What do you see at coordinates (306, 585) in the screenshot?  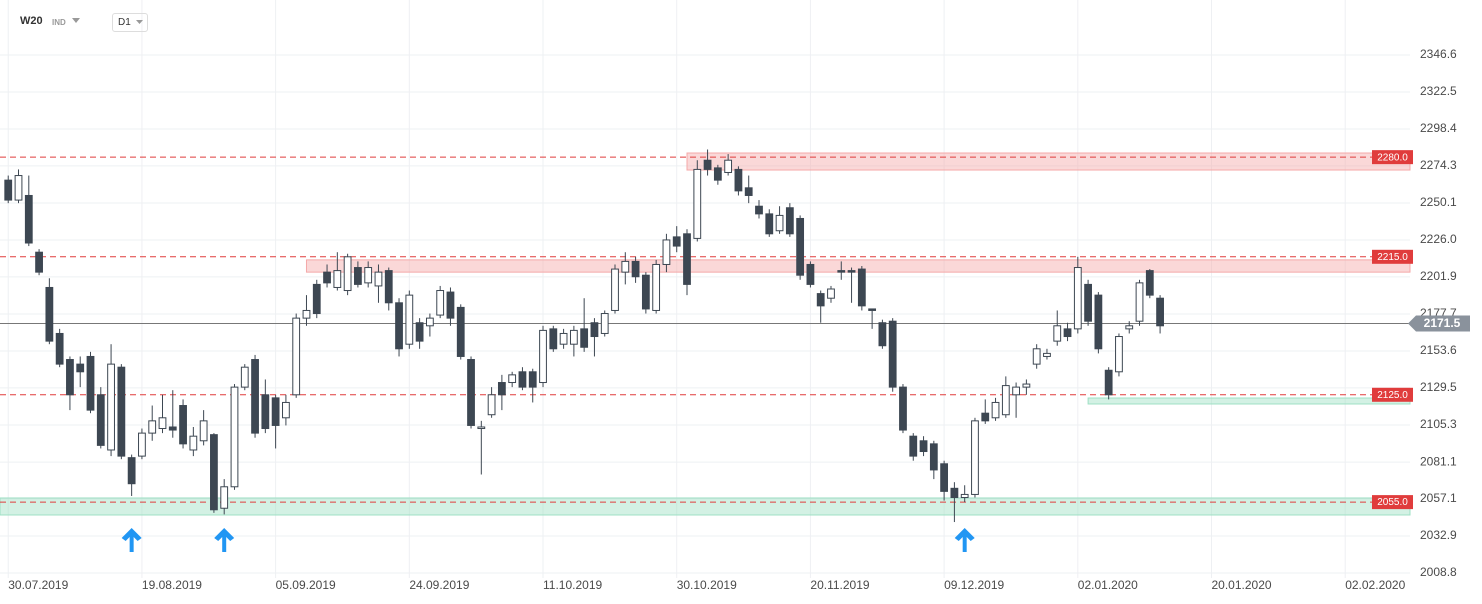 I see `x-tick-label: 05.09.2019` at bounding box center [306, 585].